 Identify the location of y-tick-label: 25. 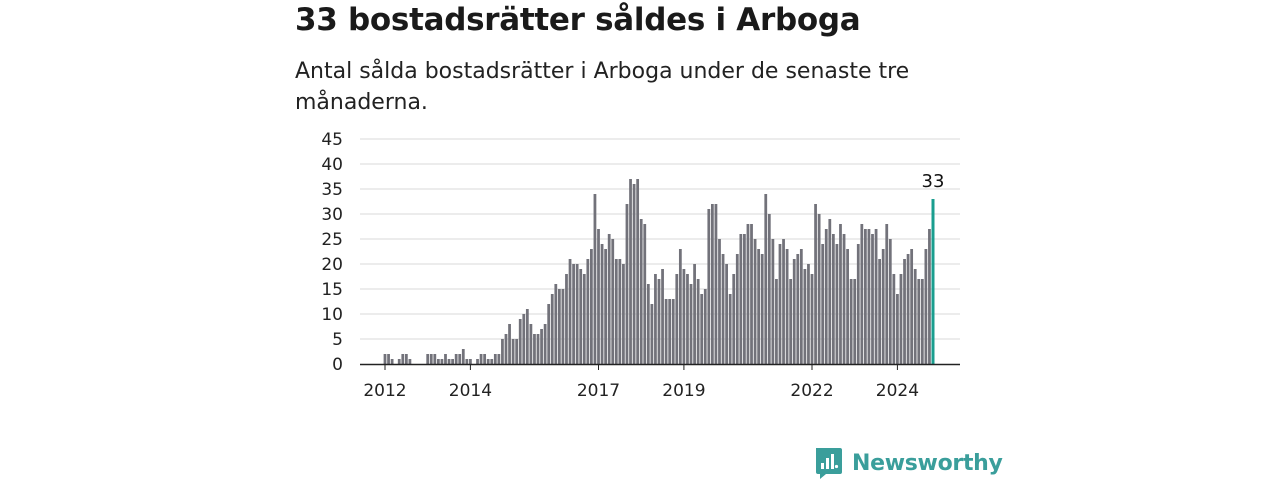
(332, 240).